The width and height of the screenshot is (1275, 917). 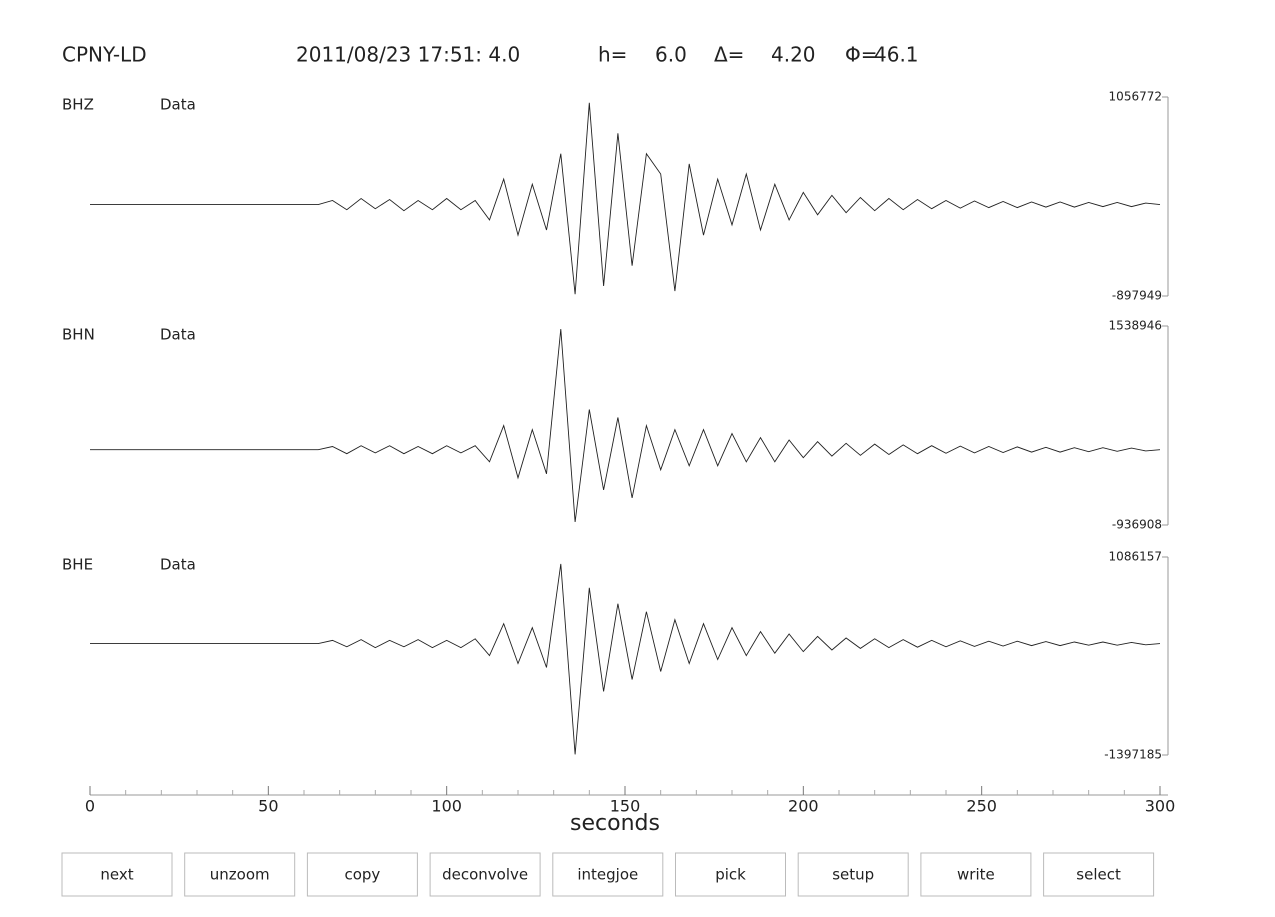 I want to click on button: integjoe, so click(x=608, y=874).